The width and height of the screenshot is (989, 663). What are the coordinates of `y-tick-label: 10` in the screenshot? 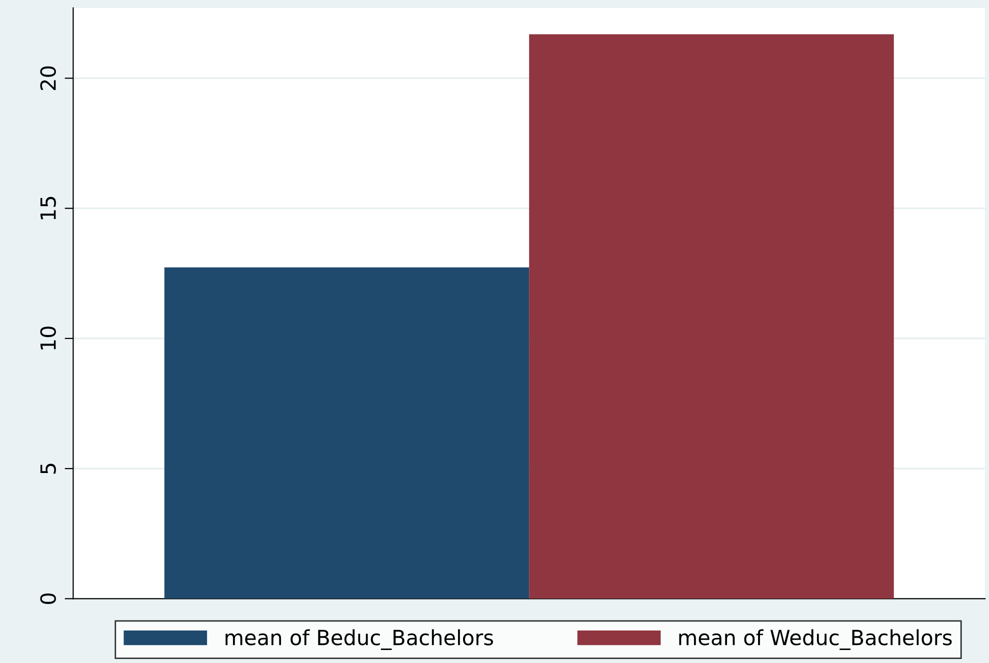 It's located at (48, 338).